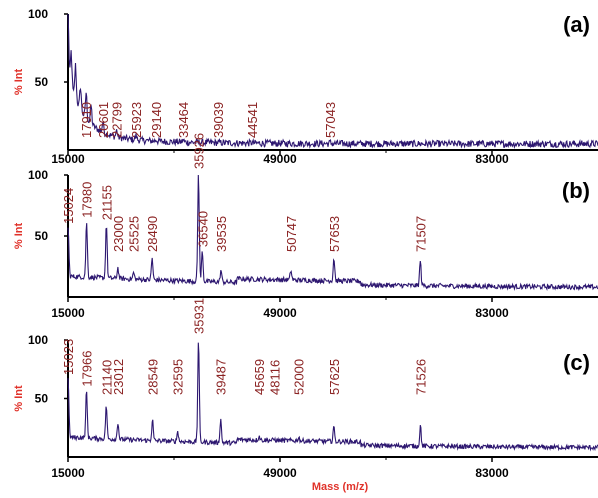  What do you see at coordinates (199, 316) in the screenshot?
I see `peak-label: 35931` at bounding box center [199, 316].